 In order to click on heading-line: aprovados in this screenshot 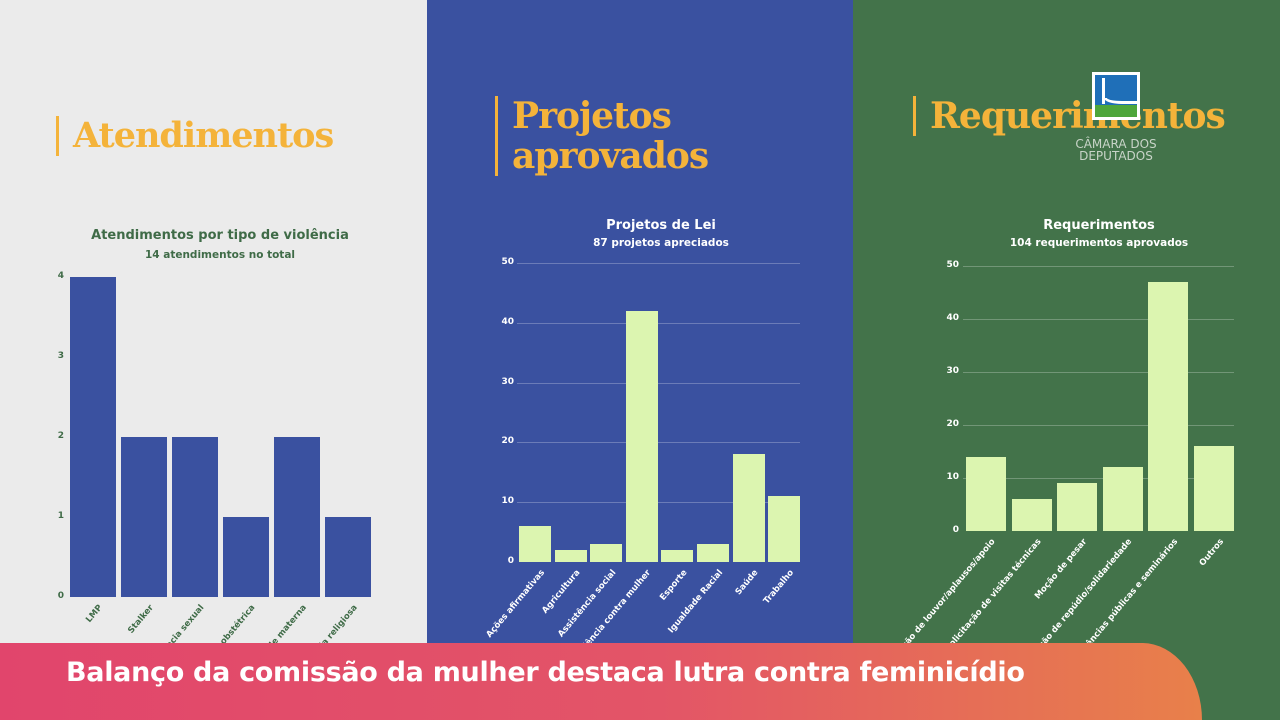, I will do `click(610, 156)`.